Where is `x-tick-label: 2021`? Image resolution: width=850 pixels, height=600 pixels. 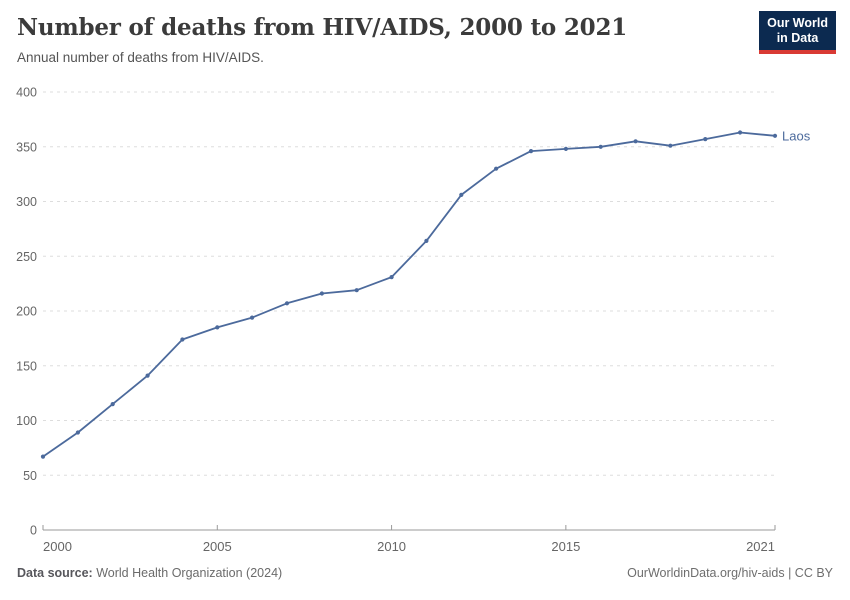
x-tick-label: 2021 is located at coordinates (760, 546).